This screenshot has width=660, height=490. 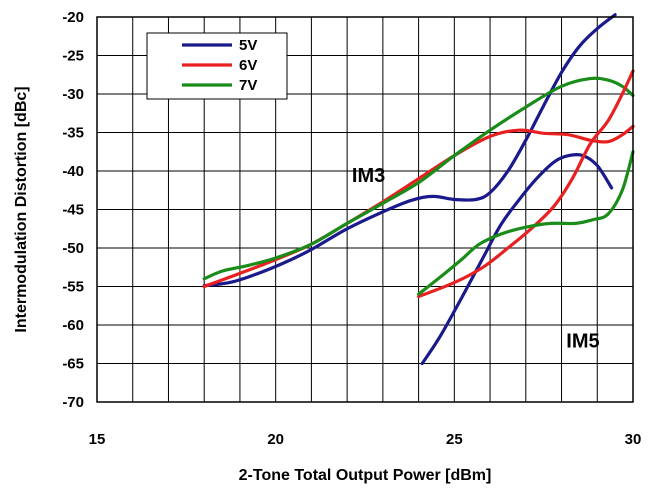 I want to click on y-tick-label: -60, so click(x=73, y=325).